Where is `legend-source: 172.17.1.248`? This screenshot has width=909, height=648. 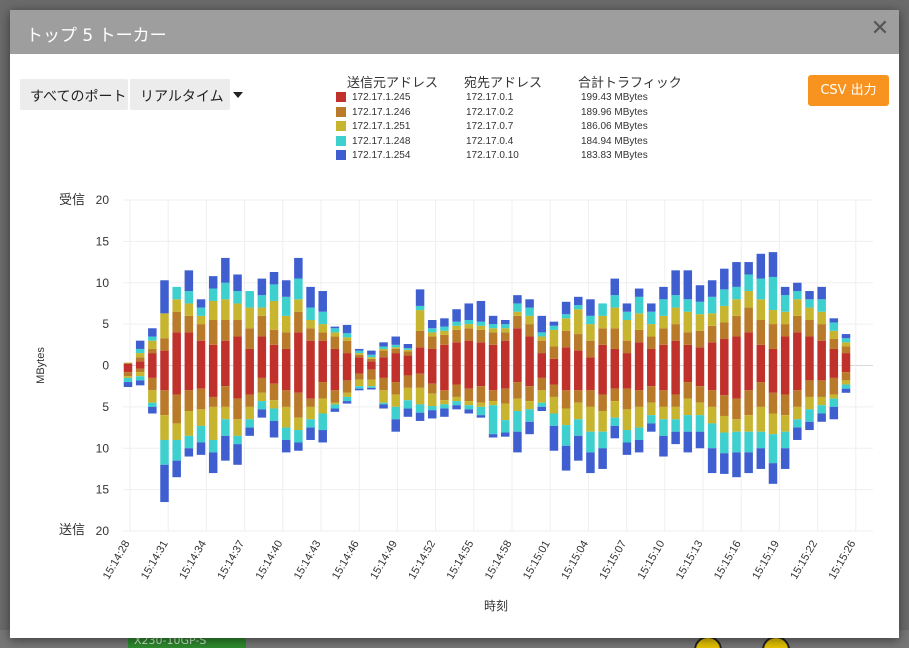 legend-source: 172.17.1.248 is located at coordinates (381, 141).